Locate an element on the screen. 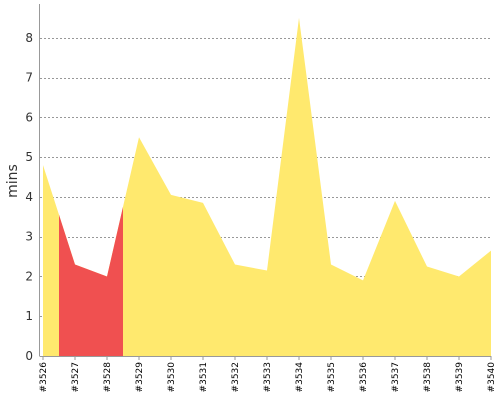  x-tick-label: #3537 is located at coordinates (396, 377).